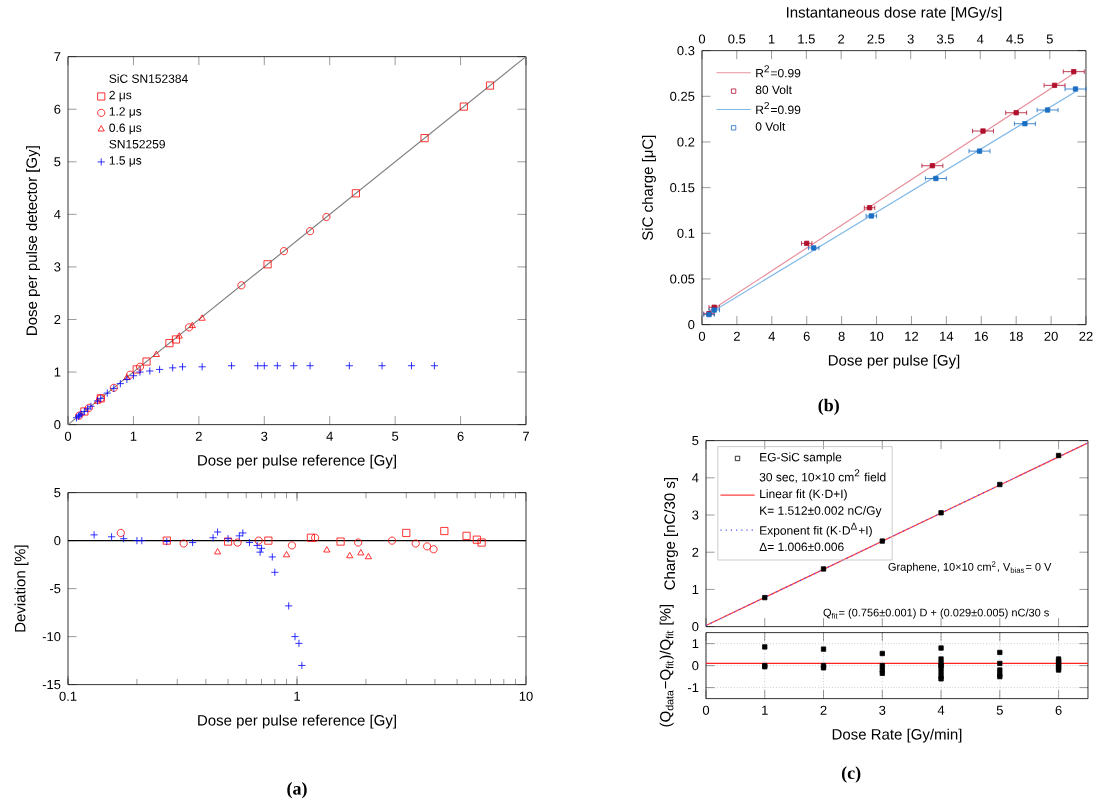 The height and width of the screenshot is (800, 1100). What do you see at coordinates (297, 790) in the screenshot?
I see `text: (a)` at bounding box center [297, 790].